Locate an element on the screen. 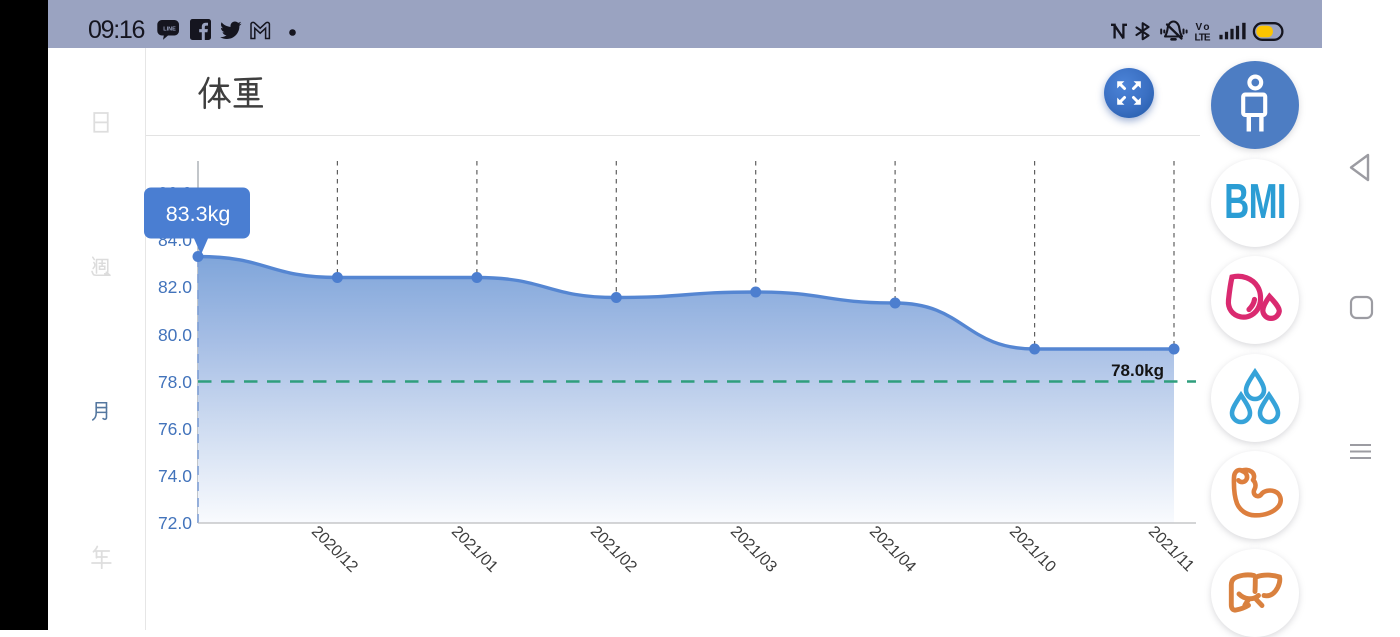  svg-text: Vo is located at coordinates (1203, 27).